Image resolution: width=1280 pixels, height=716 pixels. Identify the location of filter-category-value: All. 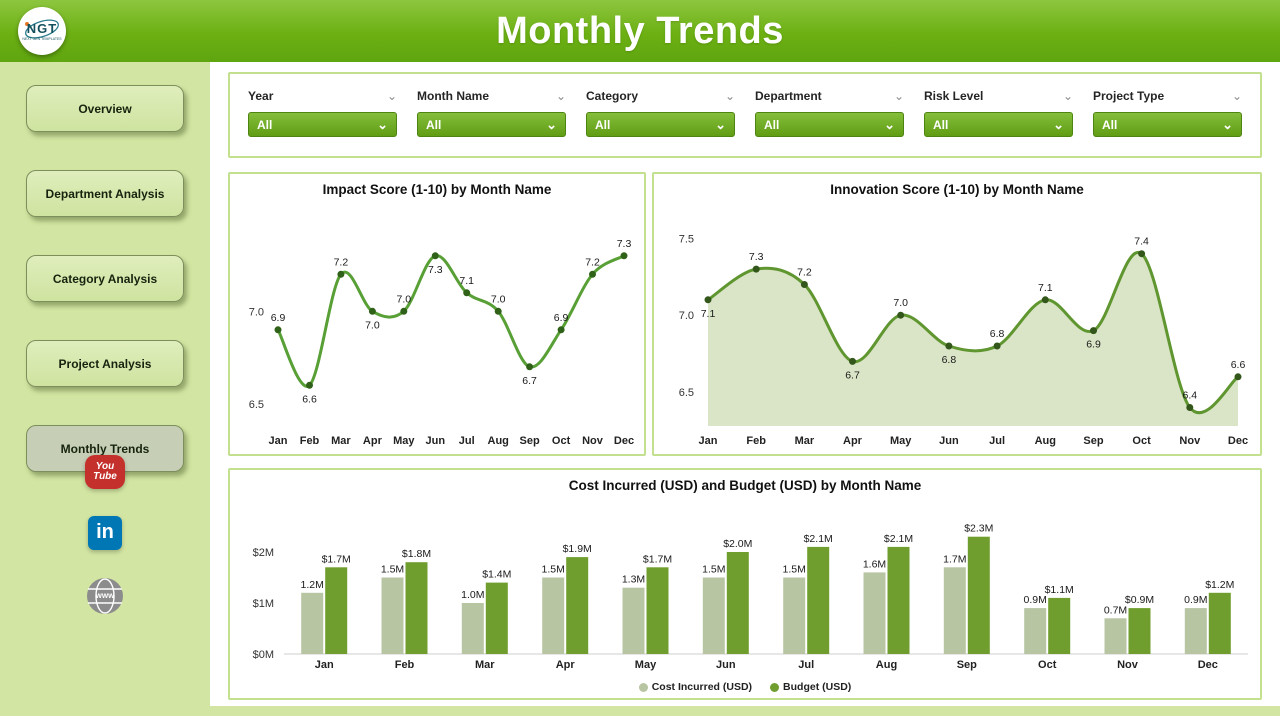
(603, 124).